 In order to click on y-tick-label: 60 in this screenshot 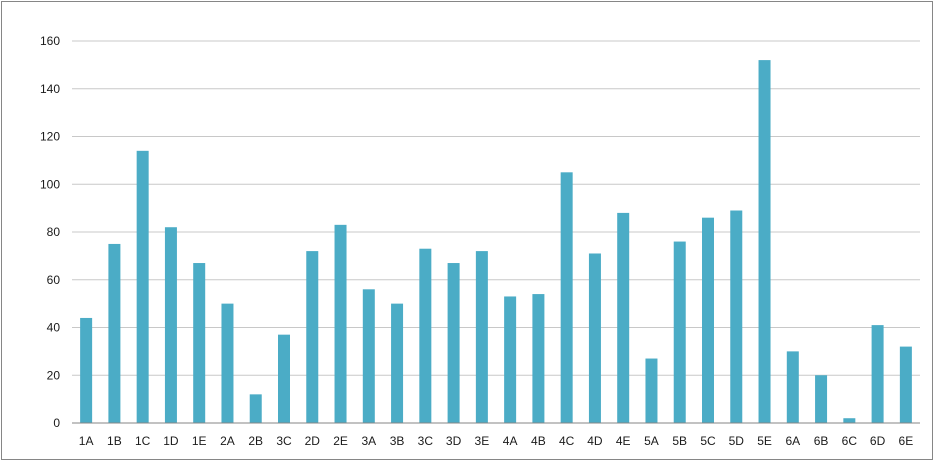, I will do `click(54, 280)`.